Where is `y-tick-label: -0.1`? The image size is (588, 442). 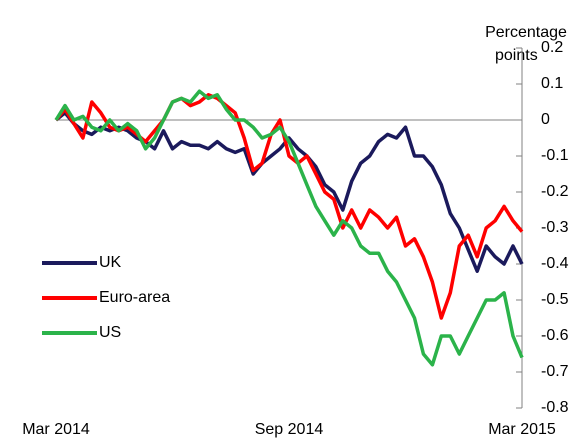
y-tick-label: -0.1 is located at coordinates (555, 155).